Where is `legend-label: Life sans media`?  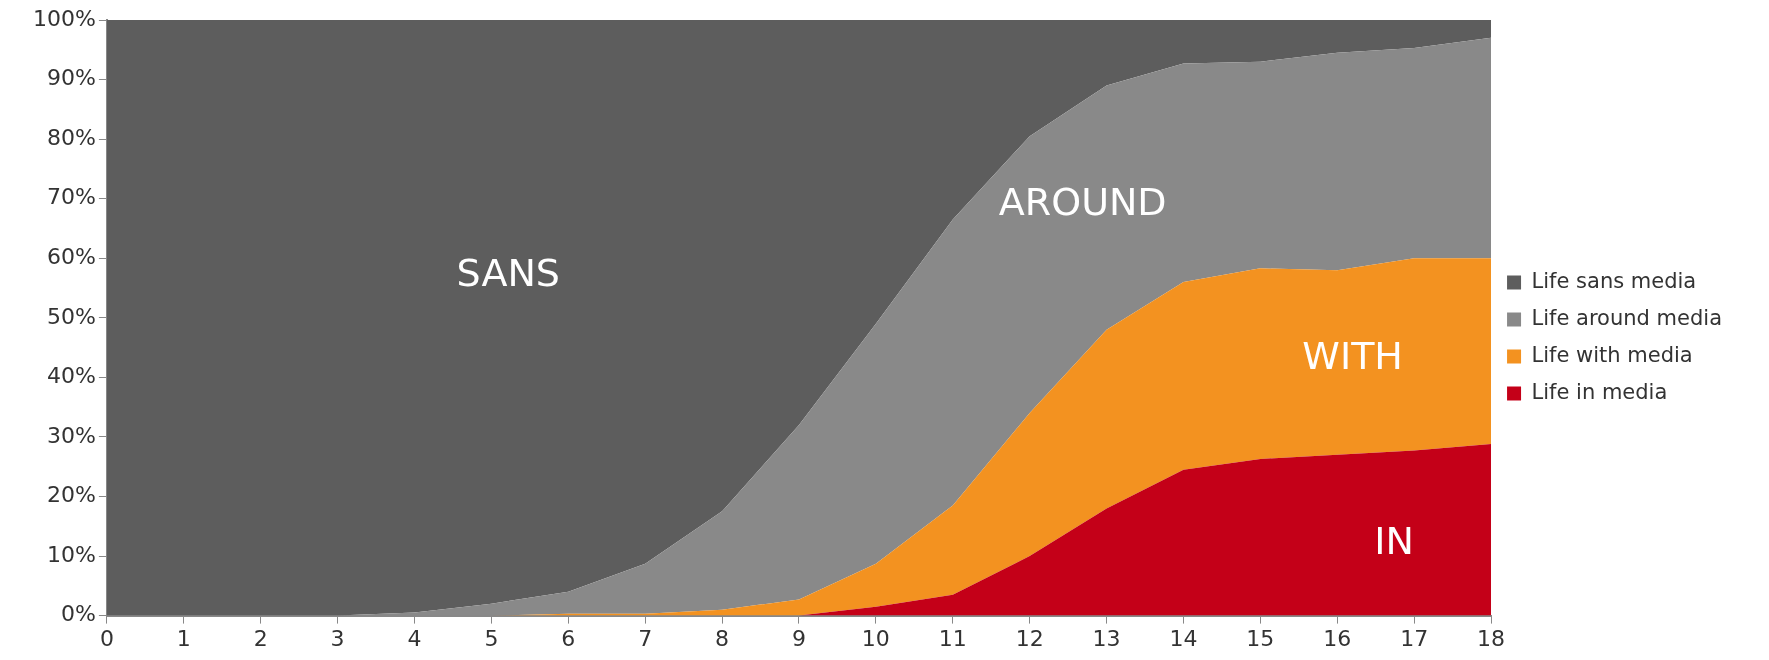 legend-label: Life sans media is located at coordinates (1614, 280).